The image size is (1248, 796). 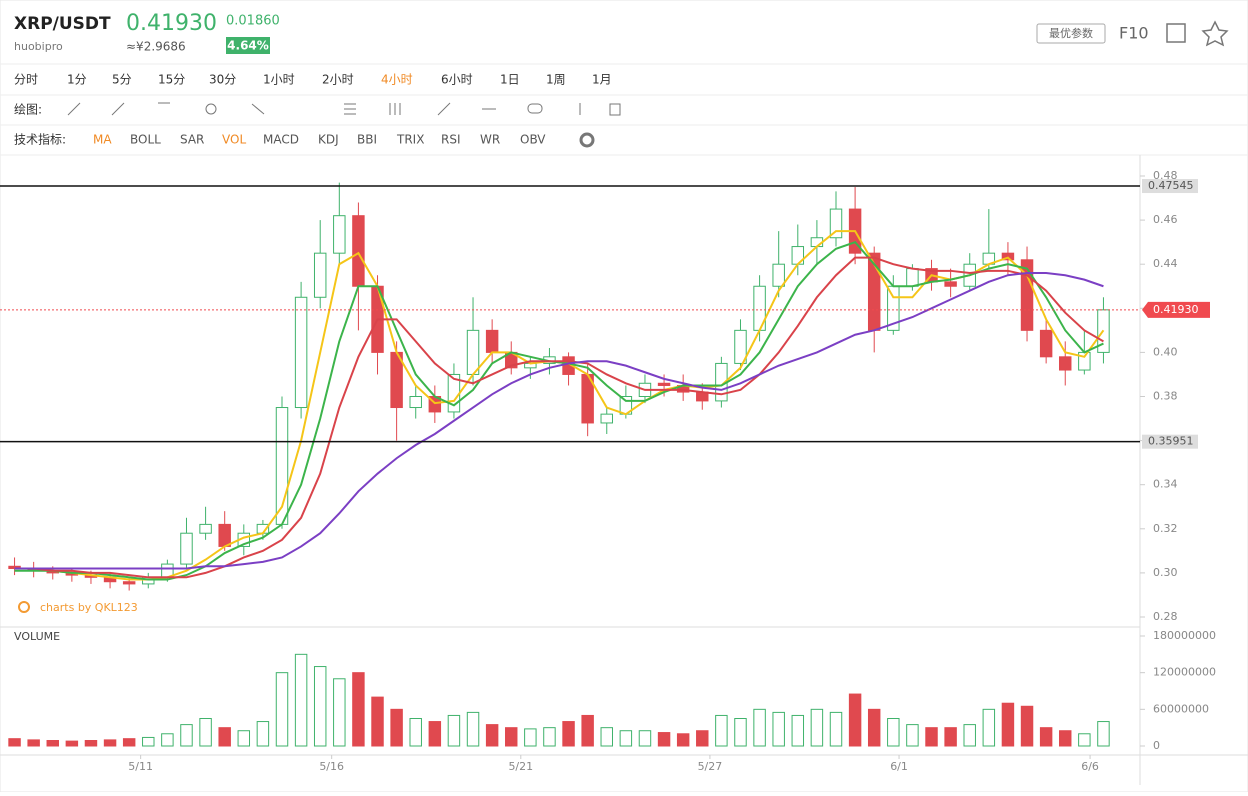 I want to click on timeframe: 1日, so click(x=510, y=80).